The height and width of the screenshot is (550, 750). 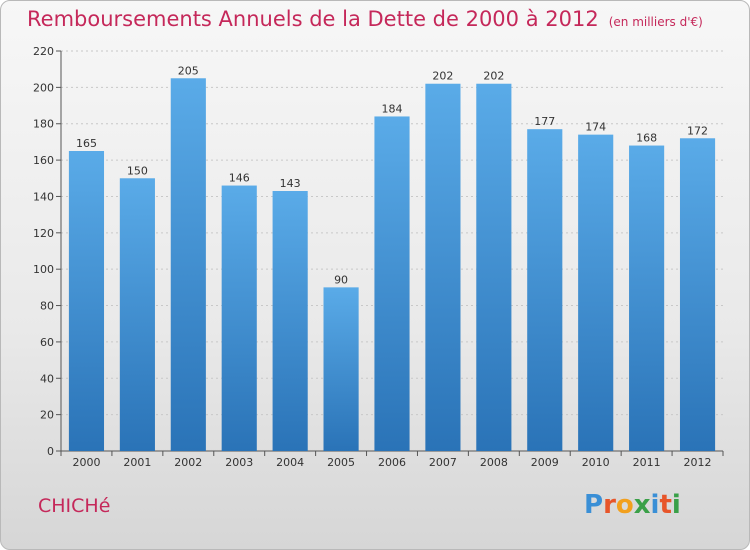 I want to click on x-tick-label: 2000, so click(x=86, y=462).